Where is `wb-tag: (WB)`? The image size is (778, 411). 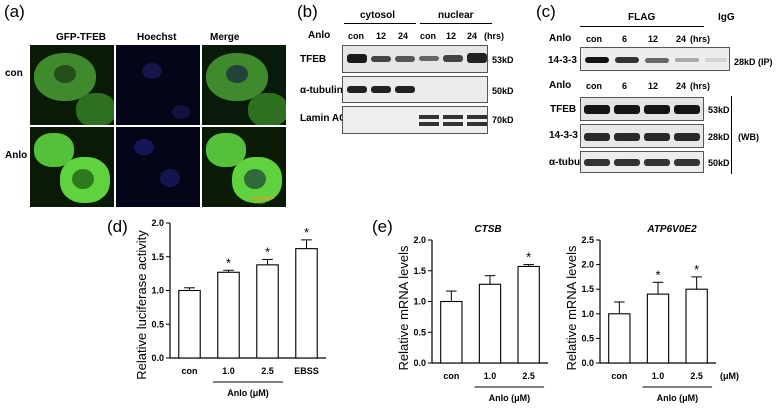 wb-tag: (WB) is located at coordinates (748, 137).